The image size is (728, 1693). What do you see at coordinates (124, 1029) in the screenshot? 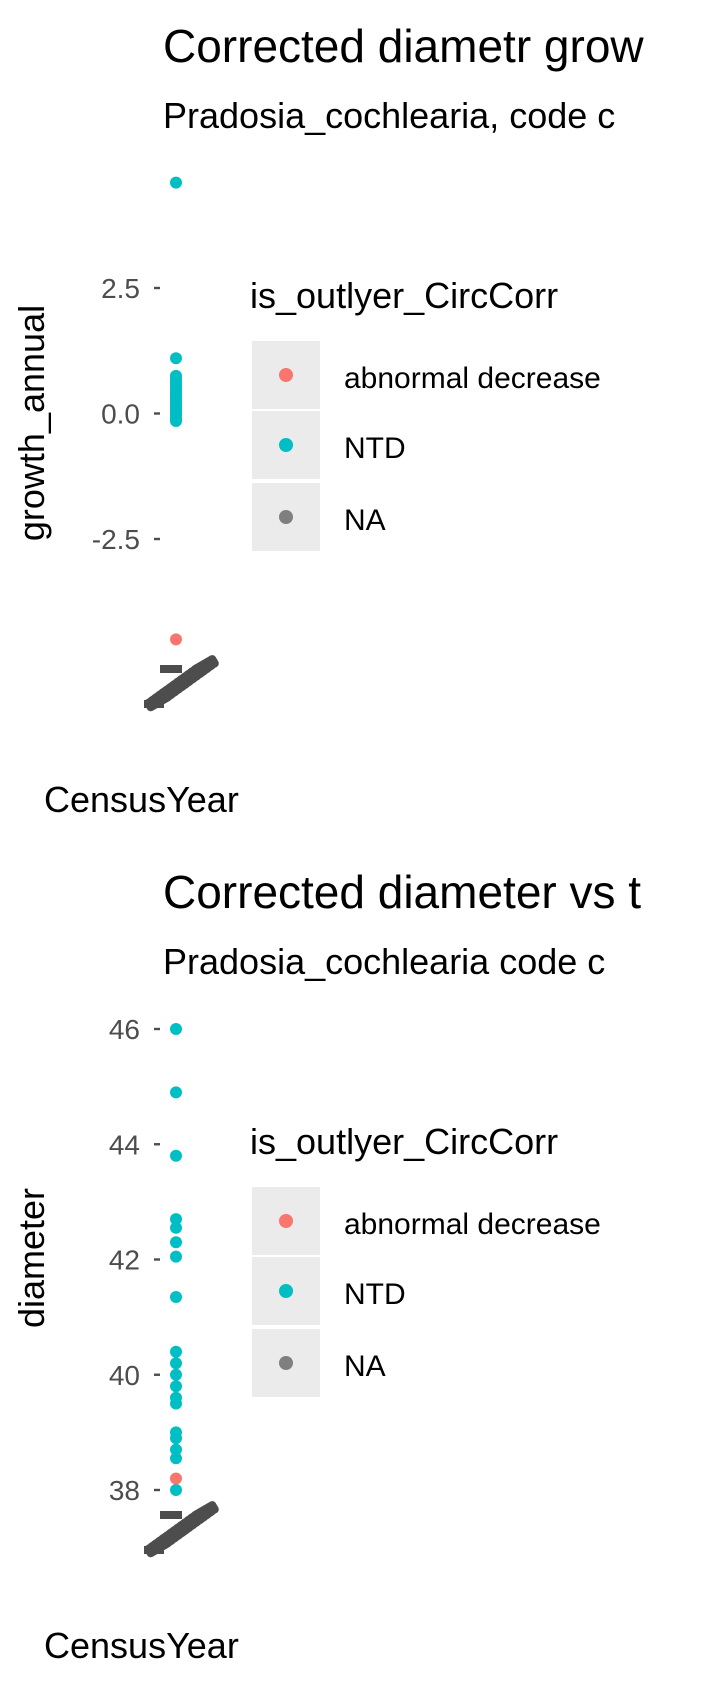
I see `y-tick-label: 46` at bounding box center [124, 1029].